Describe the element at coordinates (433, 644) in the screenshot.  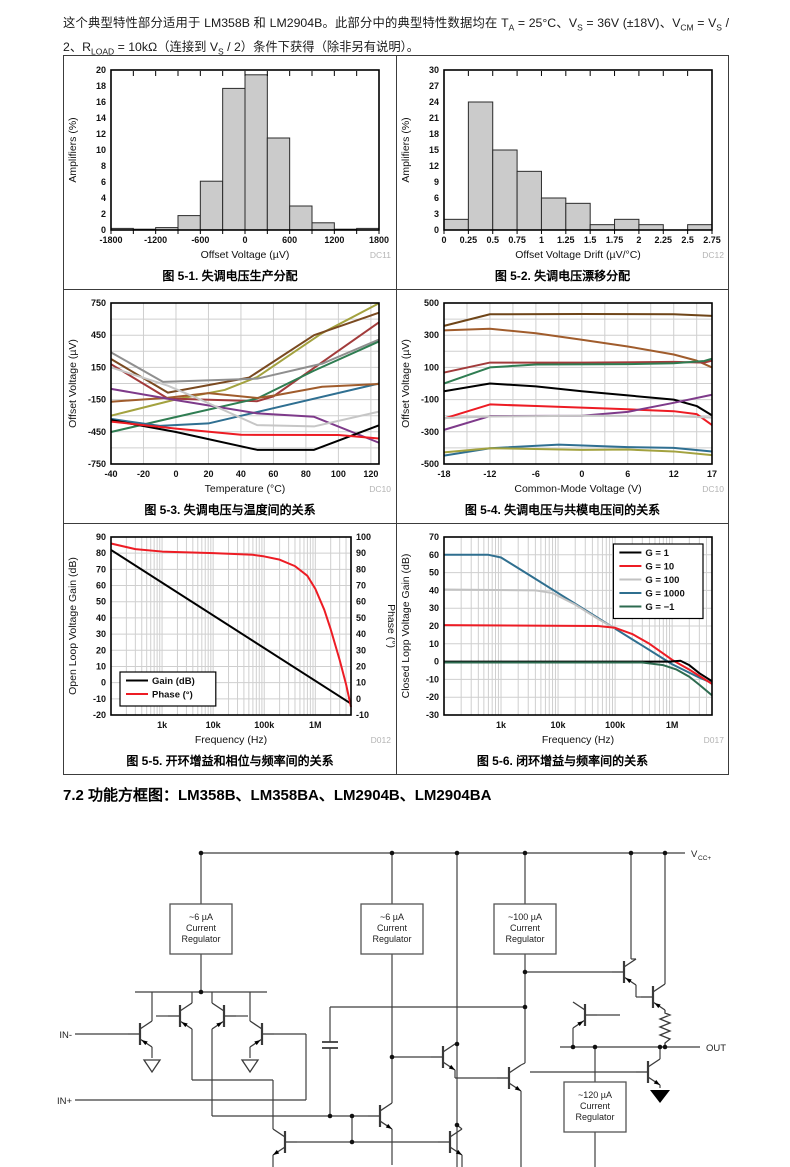
I see `svg-text: 10` at that location.